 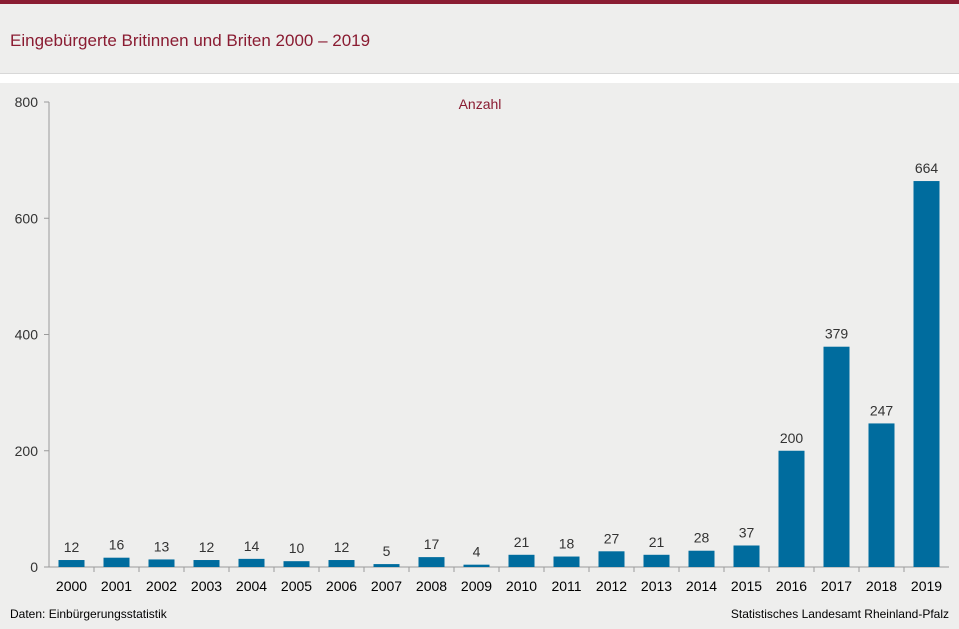 What do you see at coordinates (387, 551) in the screenshot?
I see `data-label: 5` at bounding box center [387, 551].